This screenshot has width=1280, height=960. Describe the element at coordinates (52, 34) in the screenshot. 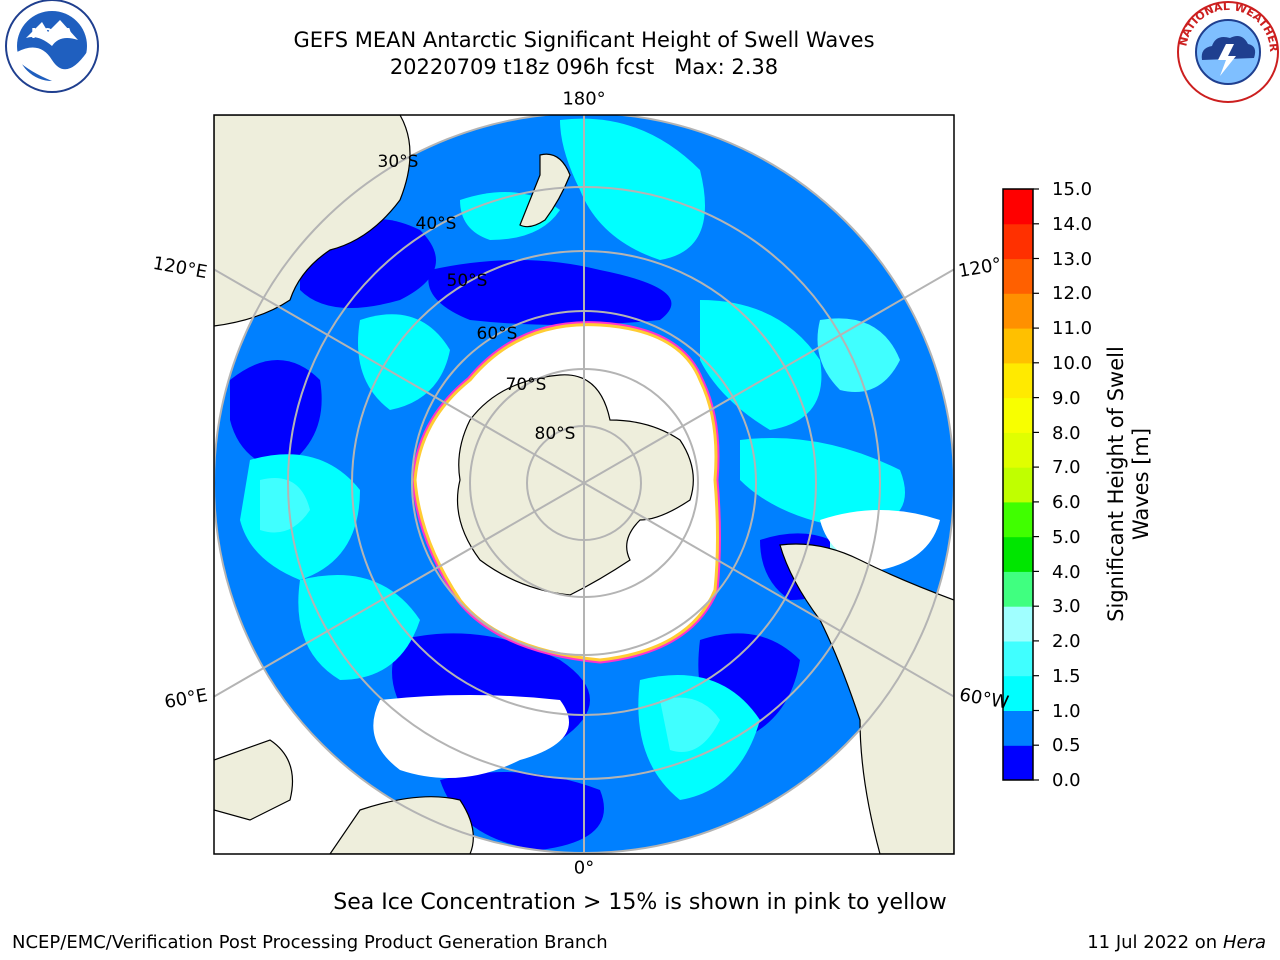

I see `noaa-logo-text: NOAA` at that location.